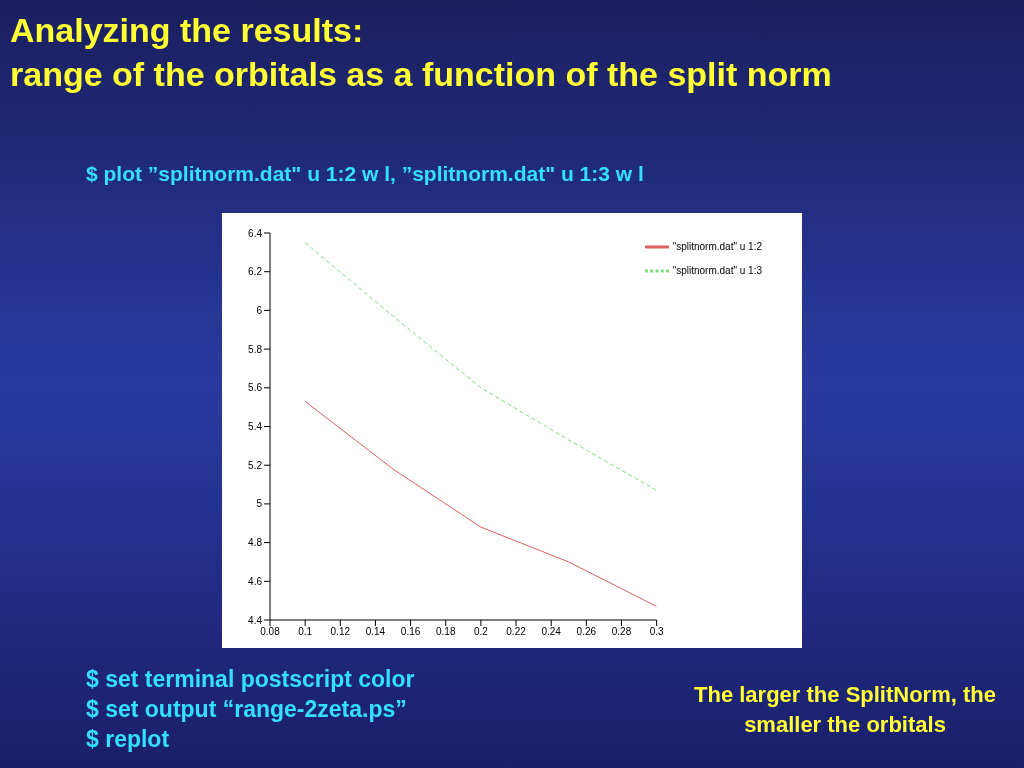  What do you see at coordinates (255, 272) in the screenshot?
I see `y-tick-label: 6.2` at bounding box center [255, 272].